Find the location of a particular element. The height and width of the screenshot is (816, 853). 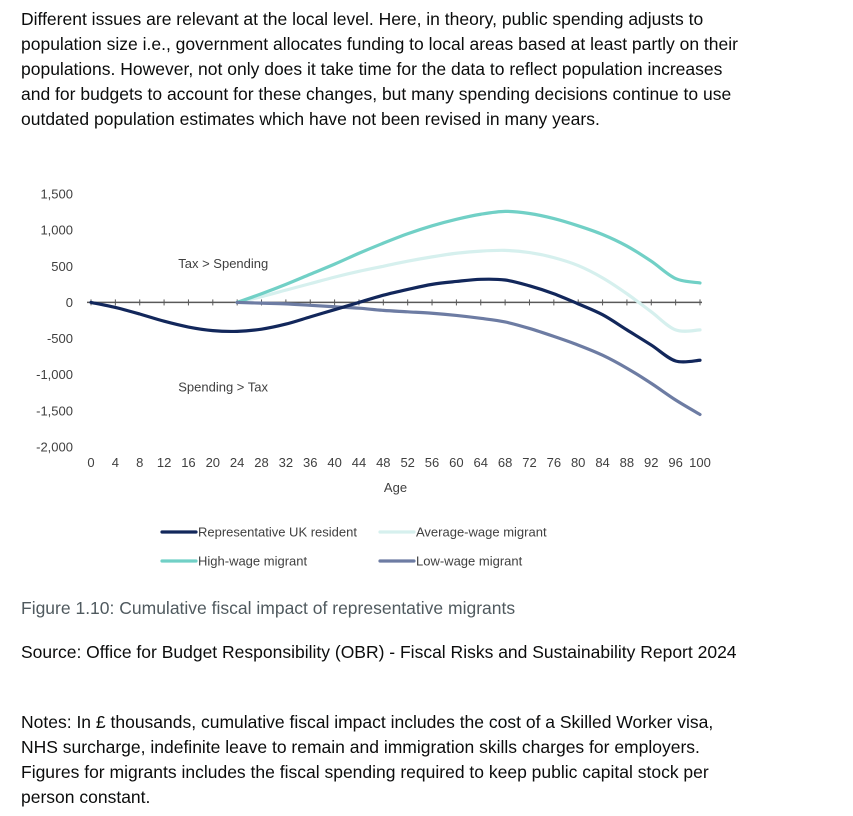

y-tick-label: -1,000 is located at coordinates (54, 374).